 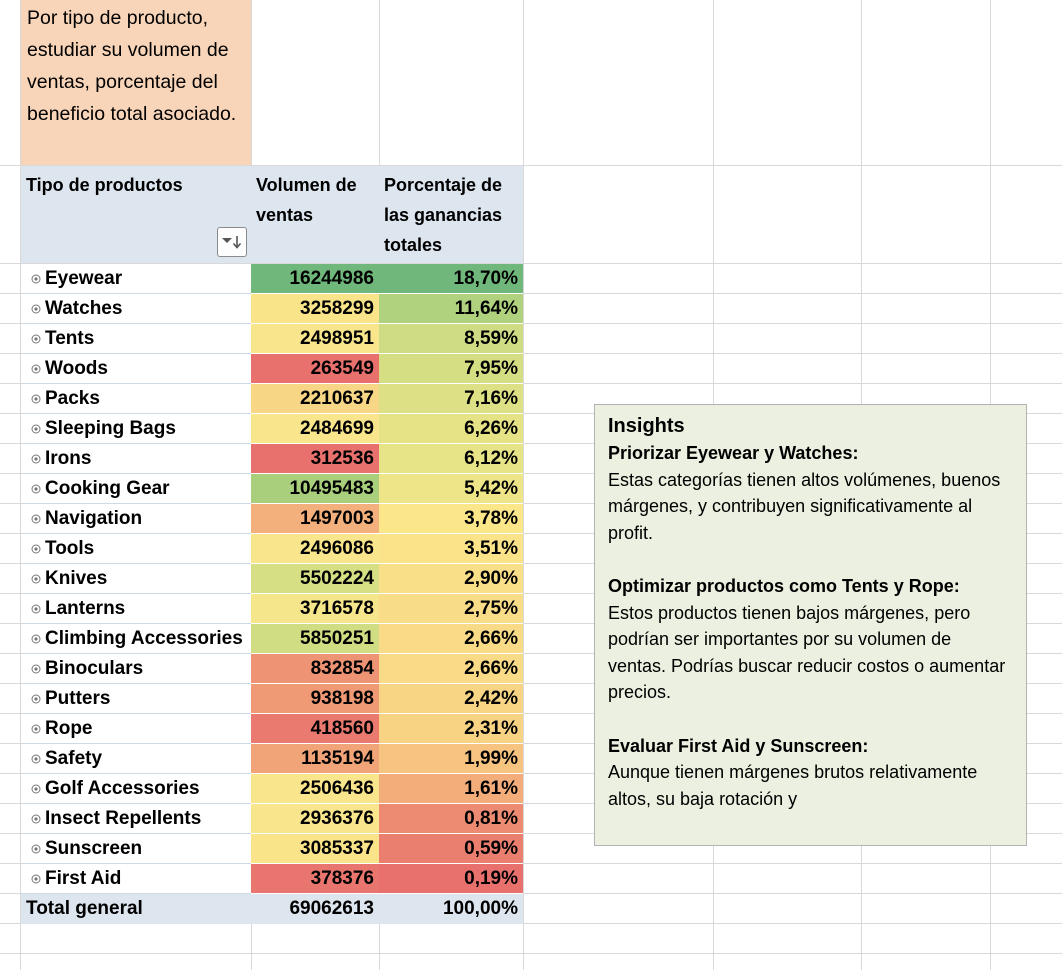 What do you see at coordinates (451, 609) in the screenshot?
I see `profit-percent-cell: 2,75%` at bounding box center [451, 609].